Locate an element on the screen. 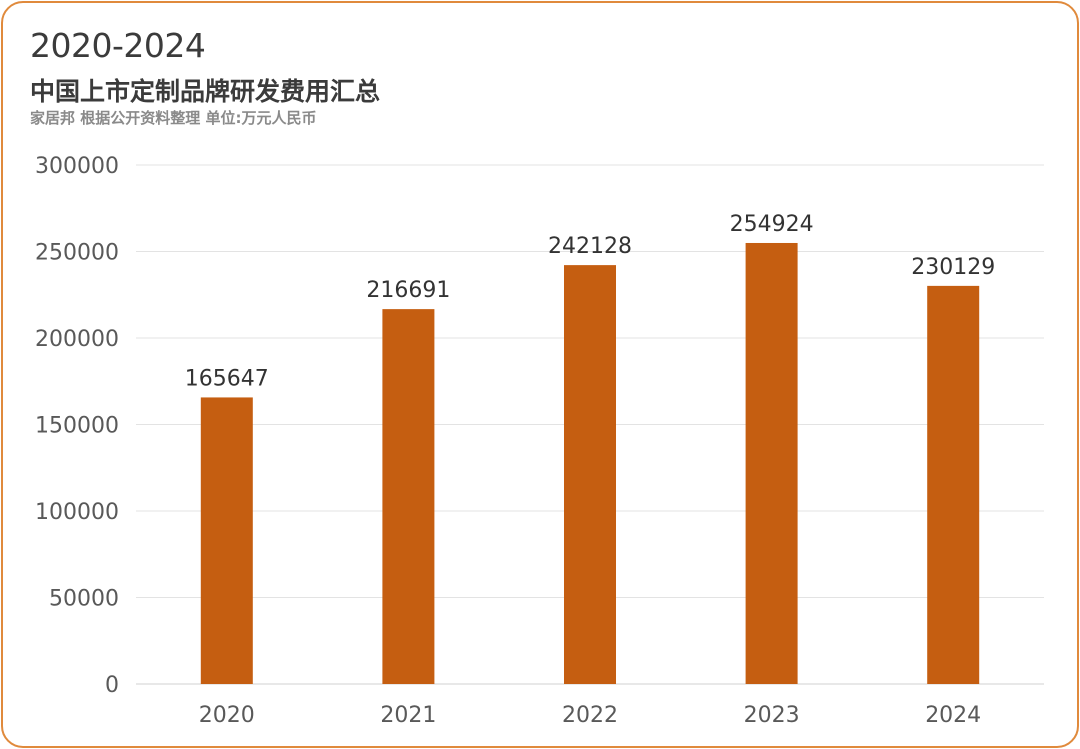 This screenshot has height=749, width=1080. data-label: 216691 is located at coordinates (408, 290).